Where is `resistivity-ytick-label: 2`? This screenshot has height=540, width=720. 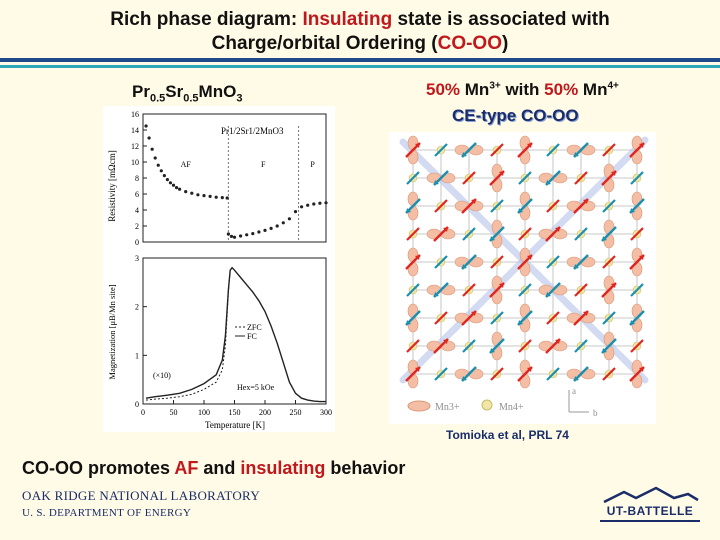 resistivity-ytick-label: 2 is located at coordinates (137, 226).